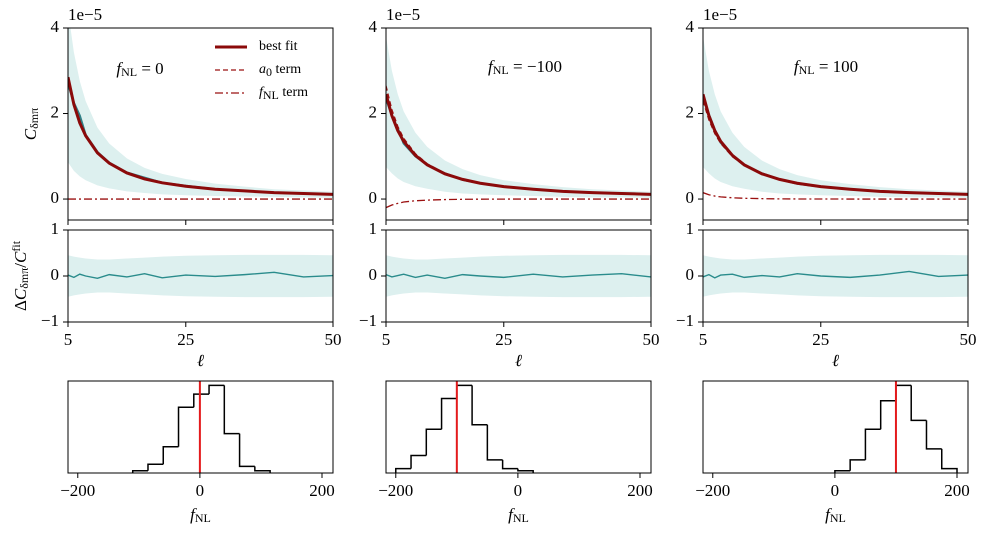  What do you see at coordinates (31, 124) in the screenshot?
I see `y-axis-label: Cδmπ` at bounding box center [31, 124].